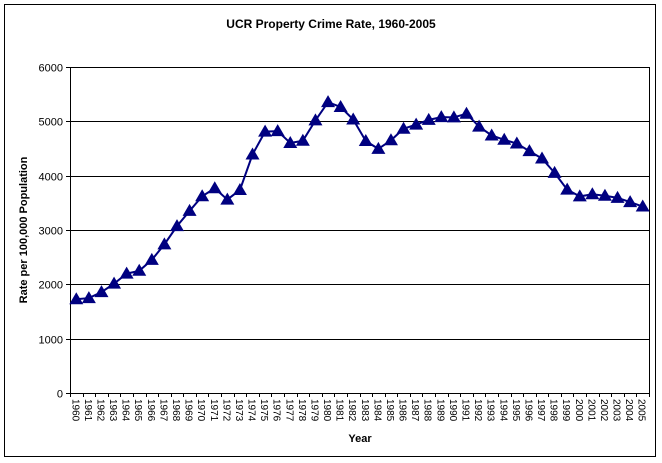 This screenshot has width=662, height=463. I want to click on x-tick-label: 1970, so click(200, 410).